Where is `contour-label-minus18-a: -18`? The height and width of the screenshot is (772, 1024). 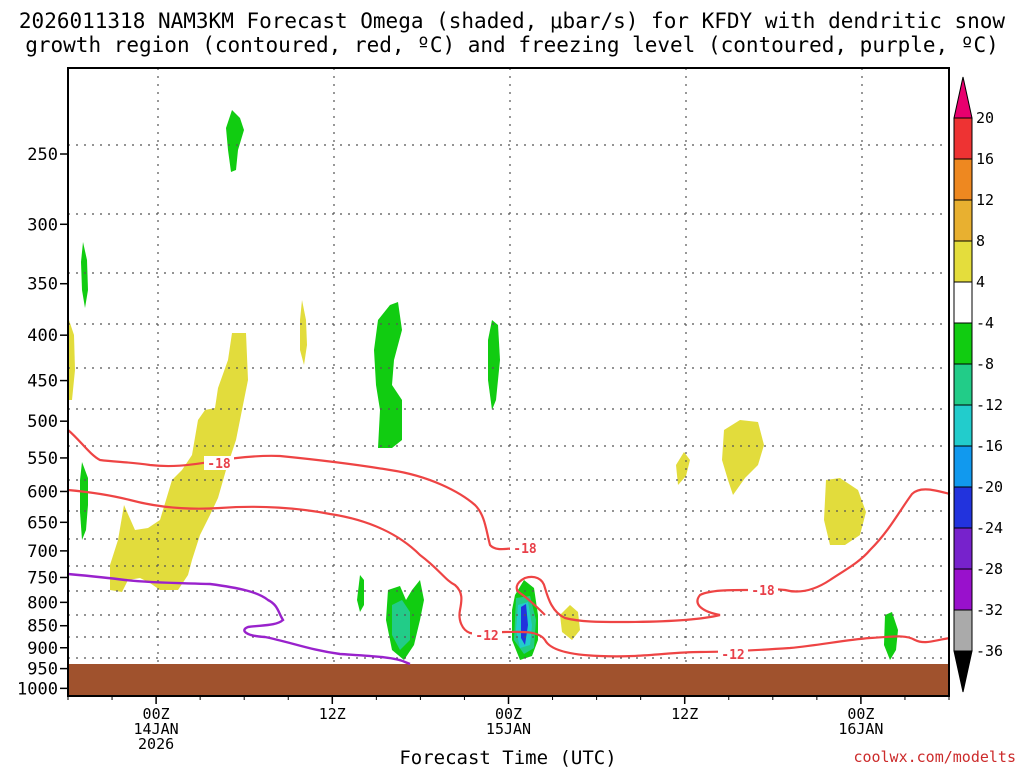
contour-label-minus18-a: -18 is located at coordinates (219, 464).